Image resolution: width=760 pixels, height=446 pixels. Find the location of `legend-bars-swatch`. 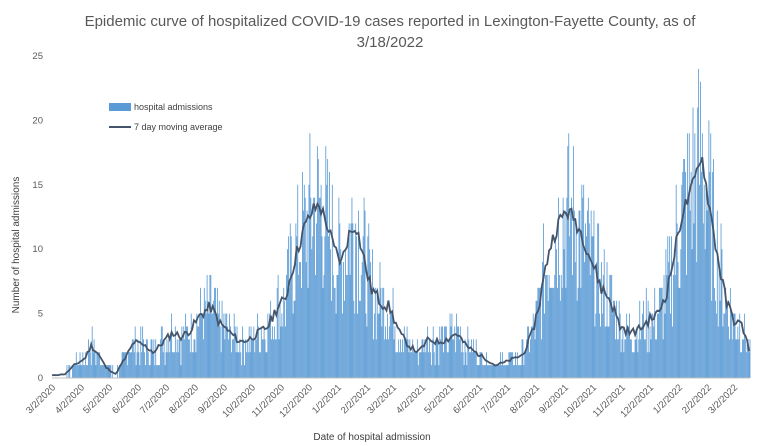

legend-bars-swatch is located at coordinates (120, 107).